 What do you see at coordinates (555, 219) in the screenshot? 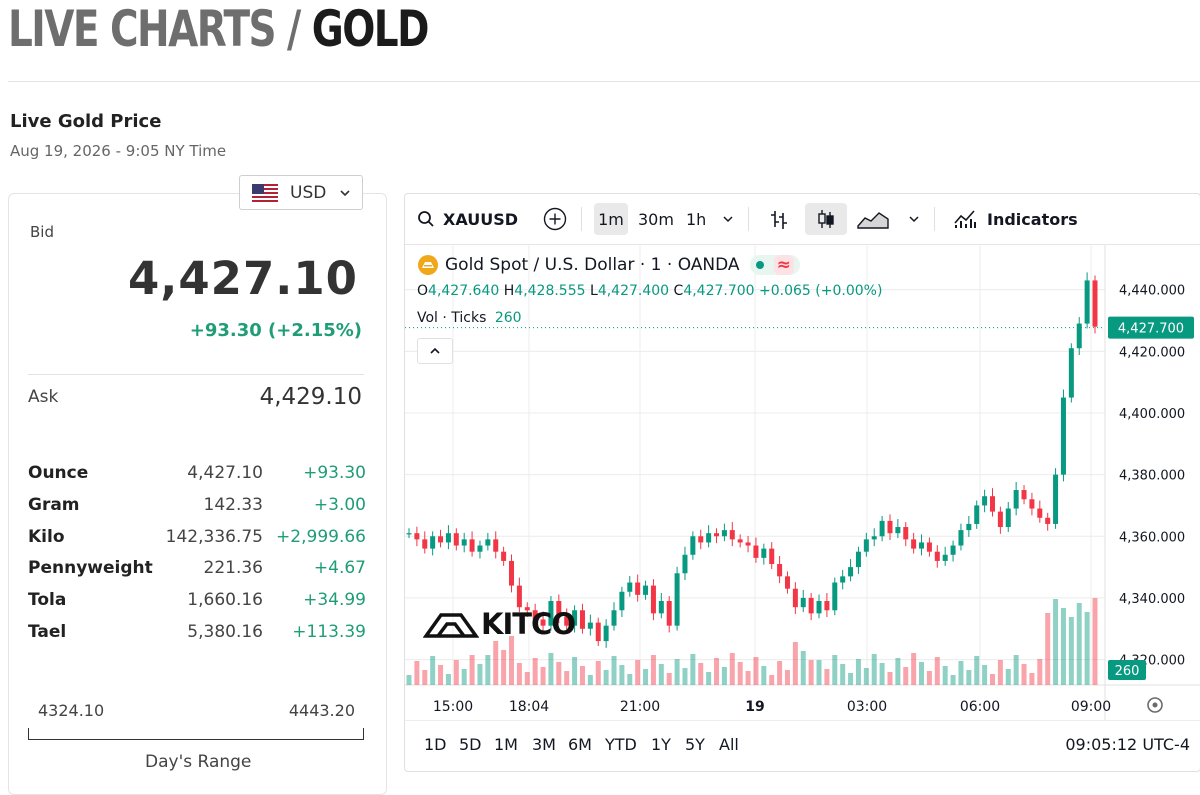
I see `compare-button` at bounding box center [555, 219].